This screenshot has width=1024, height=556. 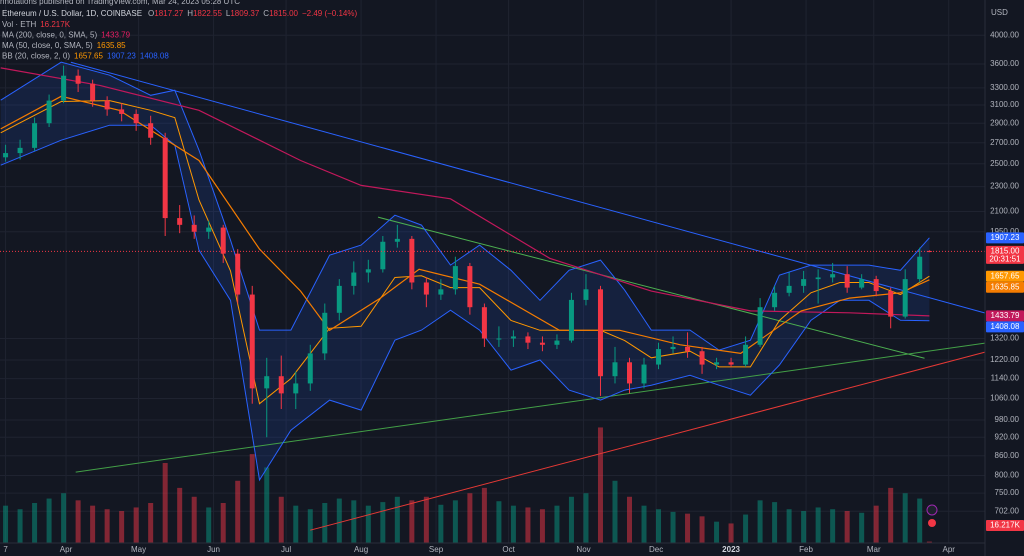 What do you see at coordinates (874, 549) in the screenshot?
I see `x-tick-label: Mar` at bounding box center [874, 549].